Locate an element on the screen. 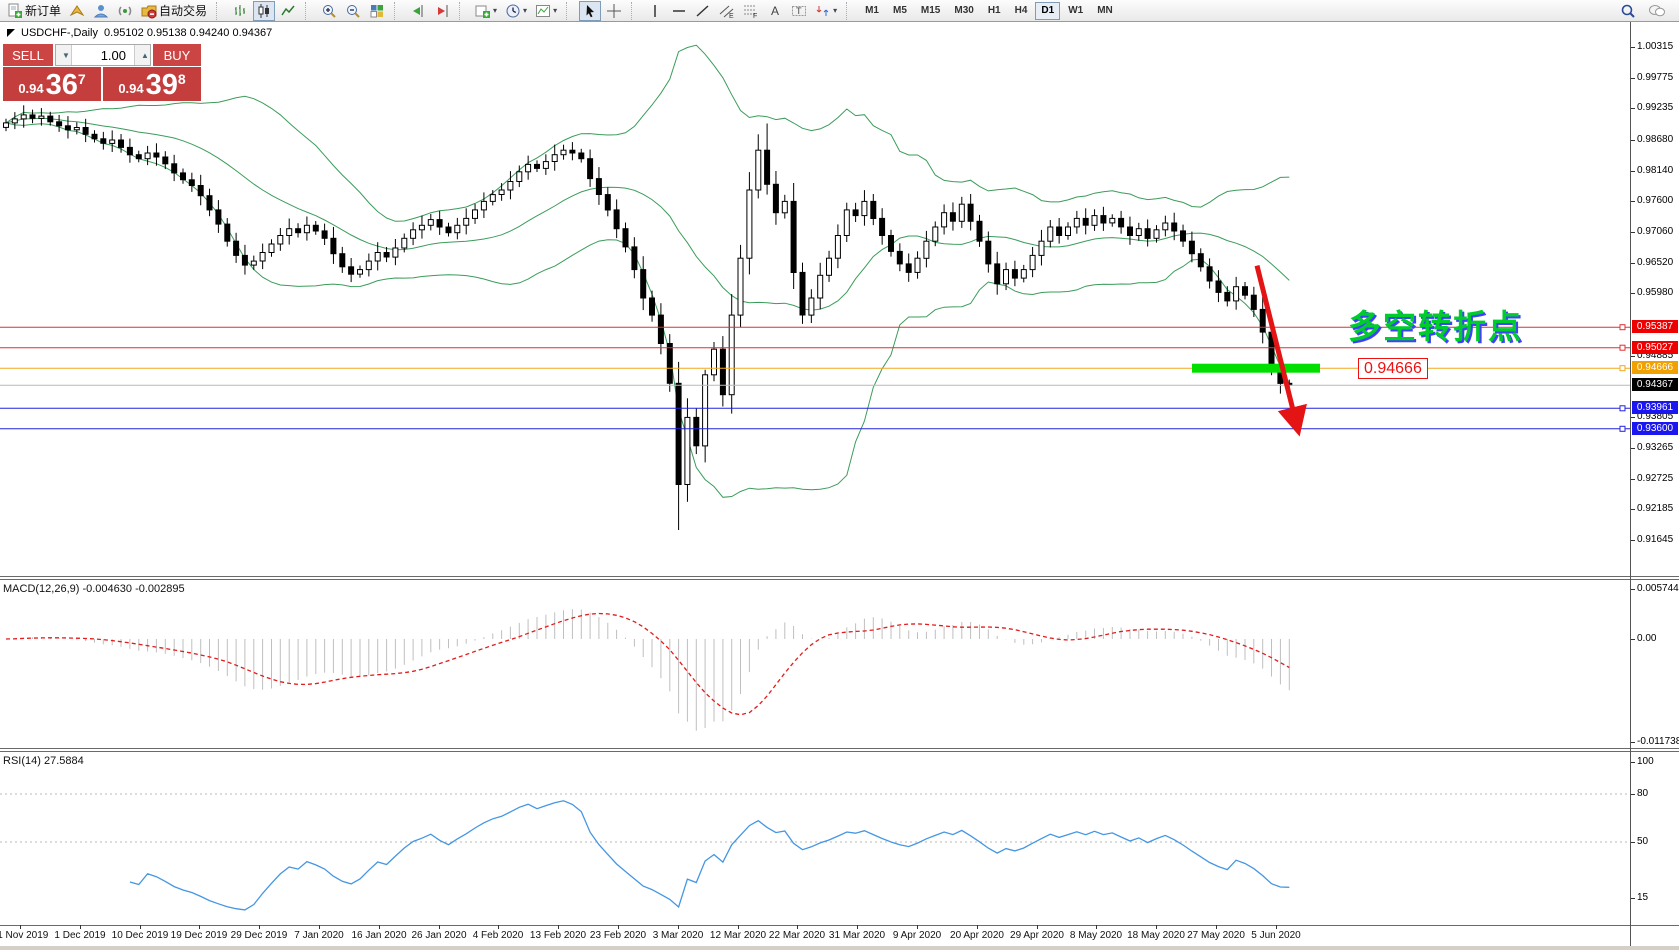 This screenshot has height=950, width=1679. timeframe-m5-button: M5 is located at coordinates (900, 11).